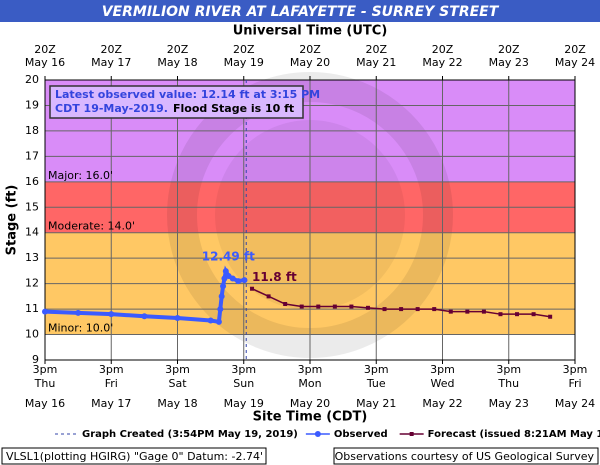 Image resolution: width=600 pixels, height=465 pixels. What do you see at coordinates (233, 108) in the screenshot?
I see `info-text: Flood Stage is 10 ft` at bounding box center [233, 108].